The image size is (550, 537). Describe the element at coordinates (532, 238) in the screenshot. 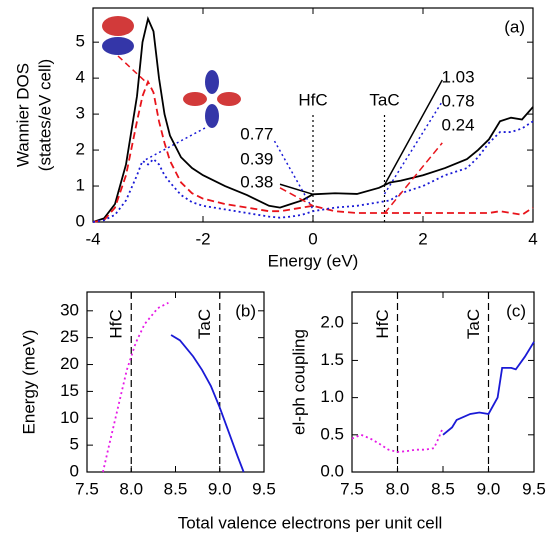

I see `x-tick-label: 4` at that location.